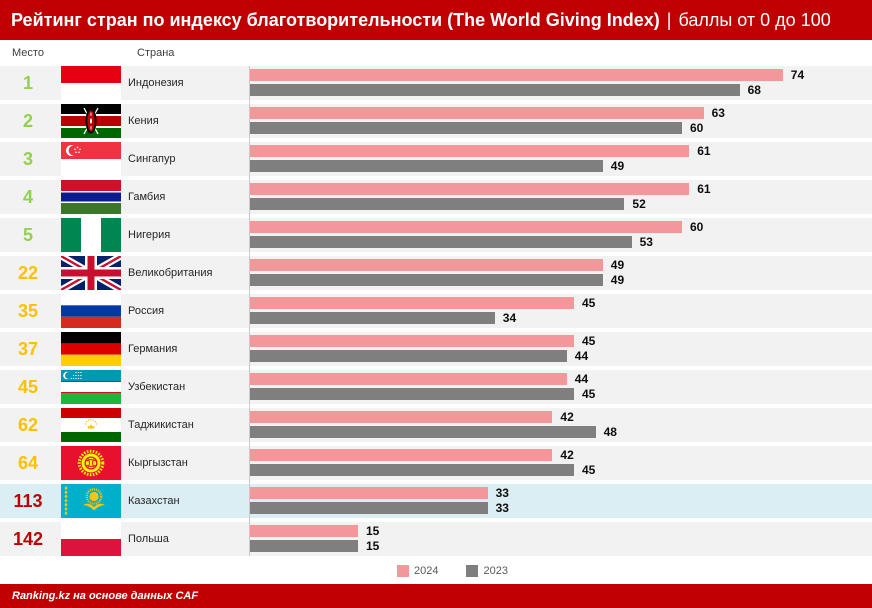 The width and height of the screenshot is (872, 608). Describe the element at coordinates (495, 571) in the screenshot. I see `legend-label-2023: 2023` at that location.